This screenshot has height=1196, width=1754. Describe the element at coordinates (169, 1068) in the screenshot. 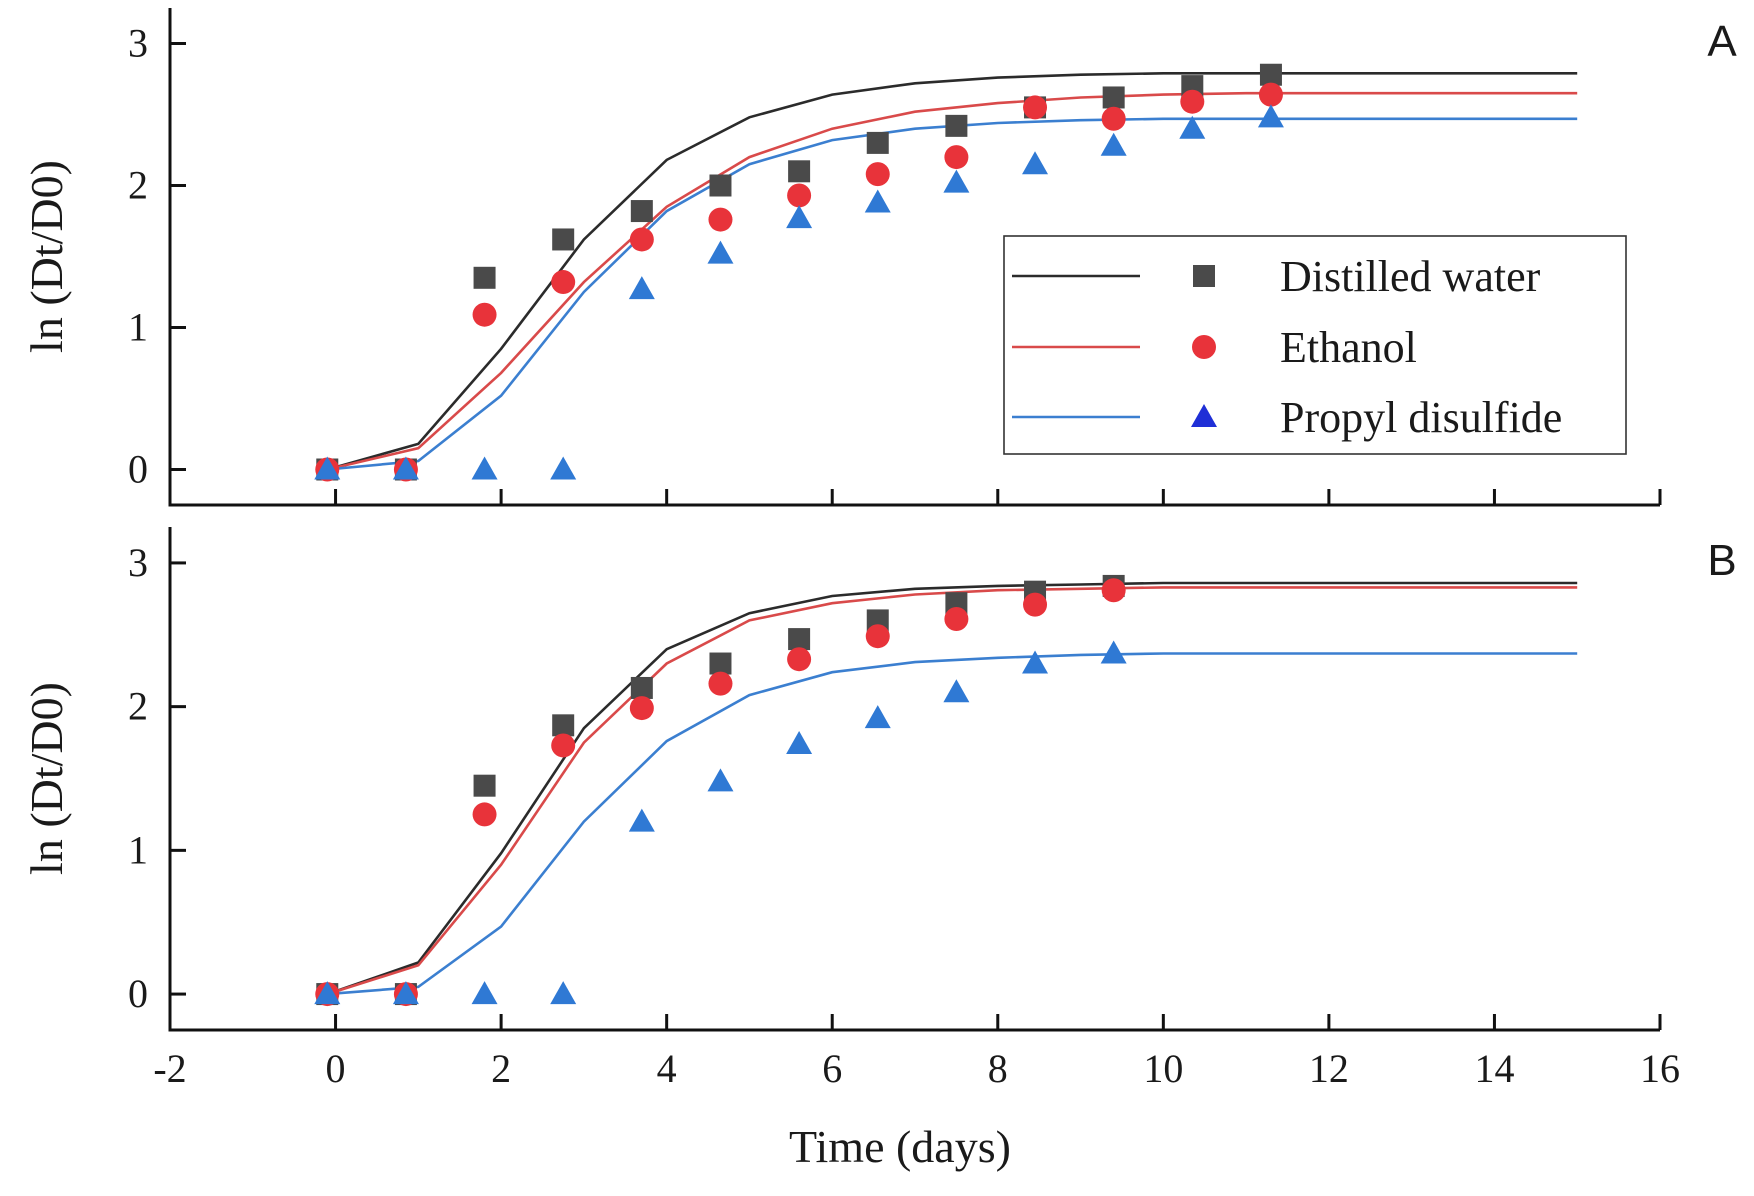

I see `x-tick-label: -2` at that location.